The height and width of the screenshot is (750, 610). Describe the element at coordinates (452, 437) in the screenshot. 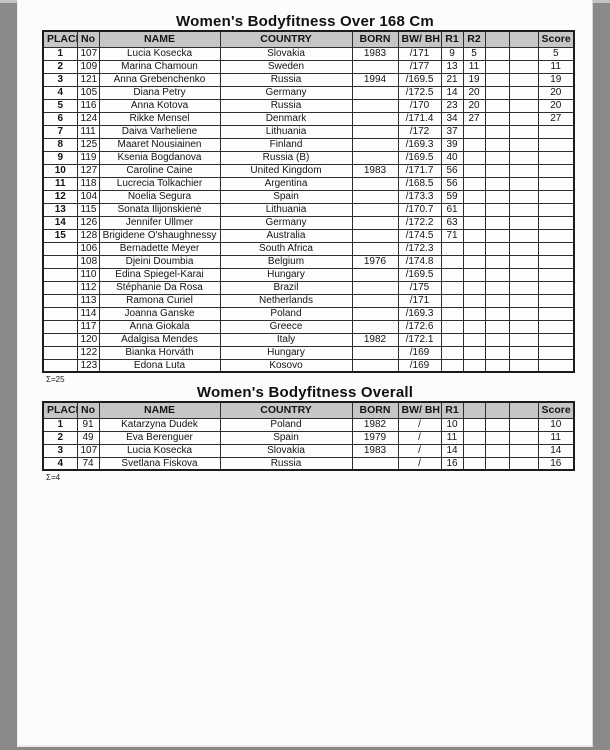

I see `cell: 11` at that location.